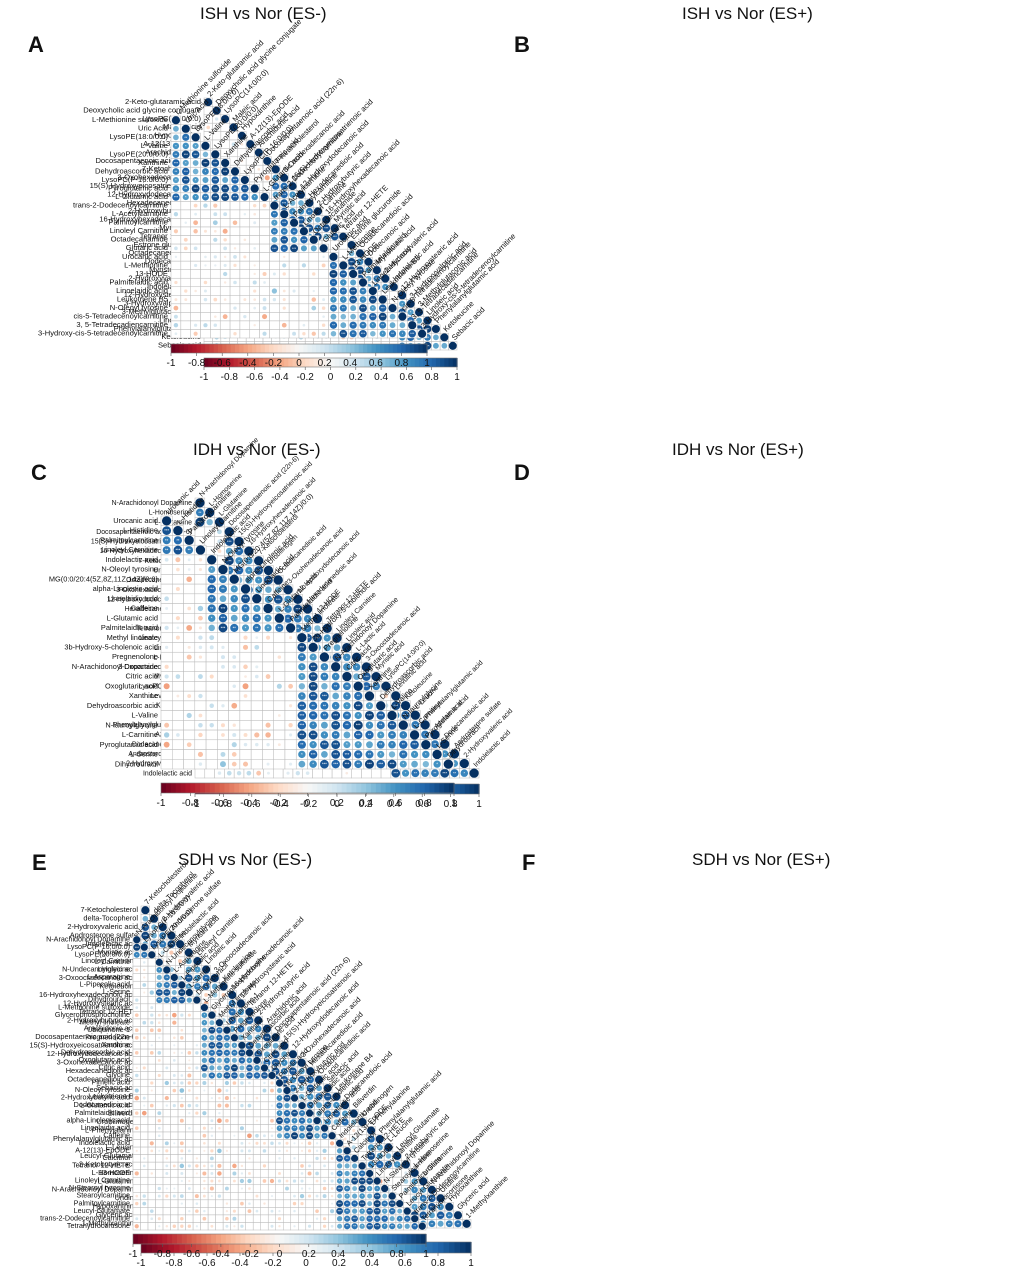  What do you see at coordinates (153, 128) in the screenshot?
I see `row-label: Uric Acid` at bounding box center [153, 128].